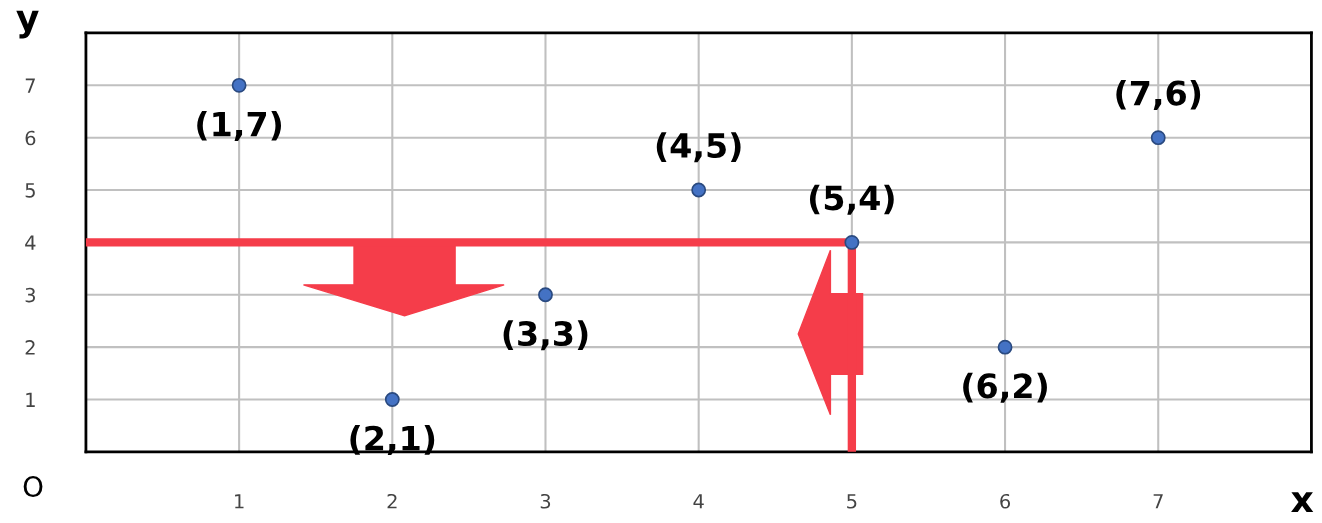 The height and width of the screenshot is (523, 1322). I want to click on y-tick-label: 7, so click(30, 85).